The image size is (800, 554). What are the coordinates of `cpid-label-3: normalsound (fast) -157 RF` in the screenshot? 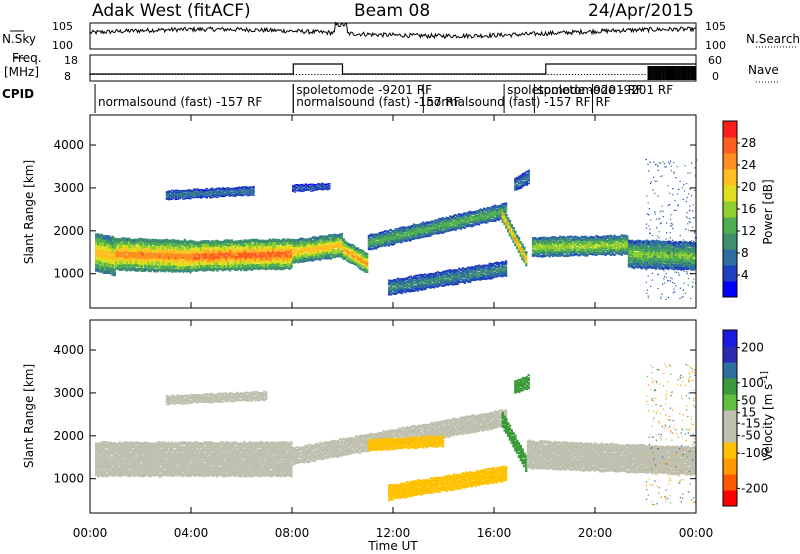 It's located at (508, 102).